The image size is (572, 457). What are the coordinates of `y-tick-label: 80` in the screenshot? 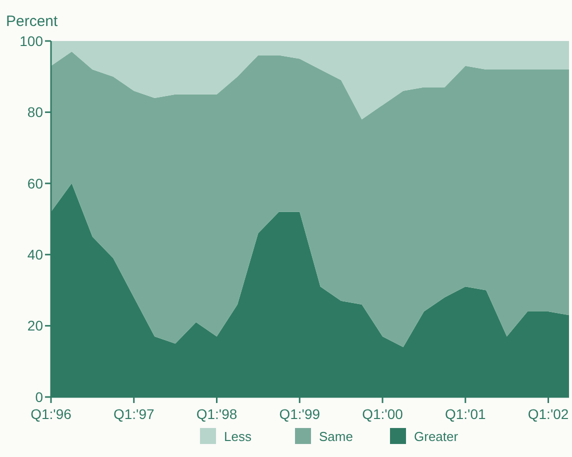 It's located at (35, 112).